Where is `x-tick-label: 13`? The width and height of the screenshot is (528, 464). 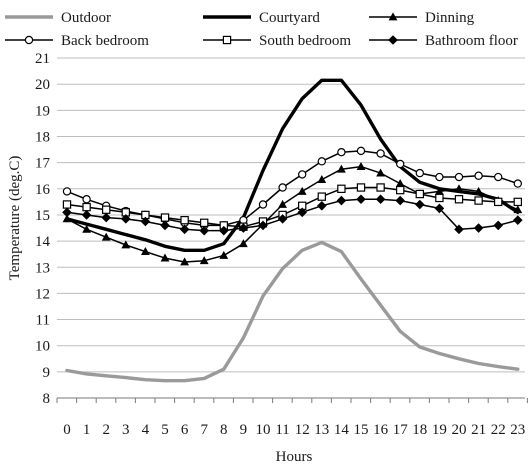 x-tick-label: 13 is located at coordinates (321, 430).